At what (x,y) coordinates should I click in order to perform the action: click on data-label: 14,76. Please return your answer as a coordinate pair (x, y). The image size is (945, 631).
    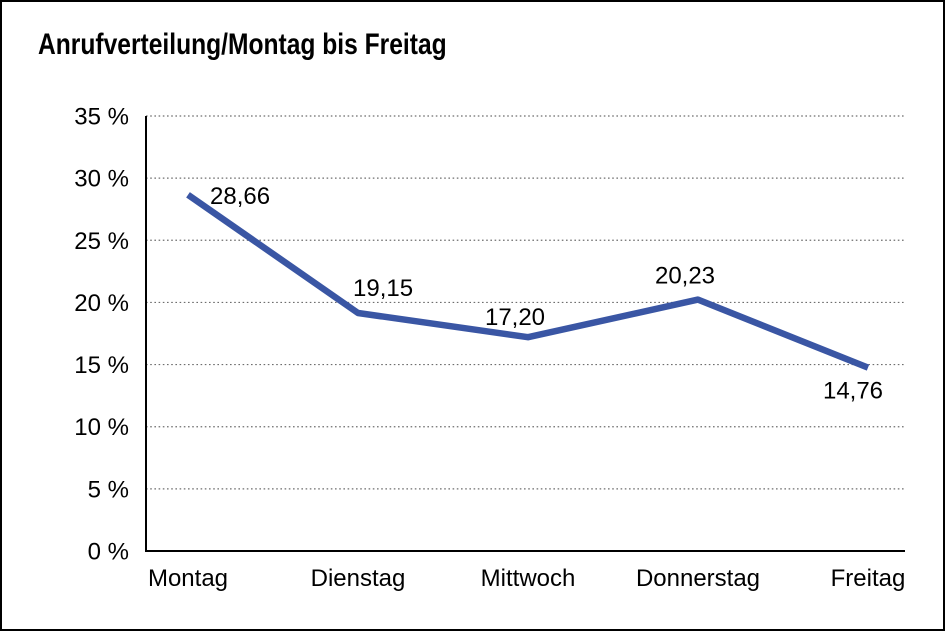
    Looking at the image, I should click on (853, 391).